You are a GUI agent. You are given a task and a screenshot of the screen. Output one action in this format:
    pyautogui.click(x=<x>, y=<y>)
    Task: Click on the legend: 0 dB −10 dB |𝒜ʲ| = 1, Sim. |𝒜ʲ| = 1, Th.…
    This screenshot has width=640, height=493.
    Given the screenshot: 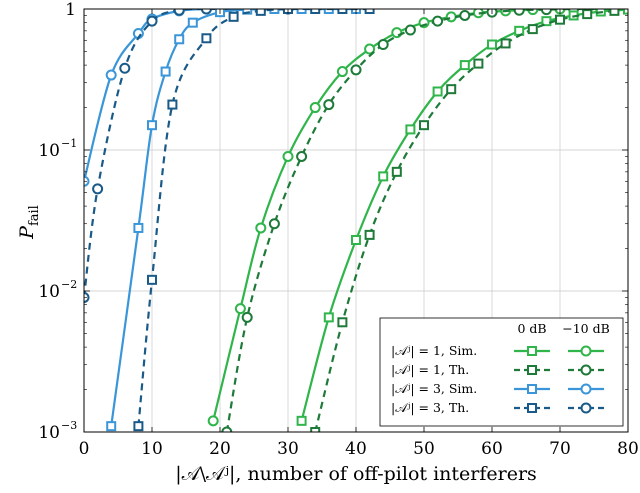 What is the action you would take?
    pyautogui.click(x=501, y=372)
    